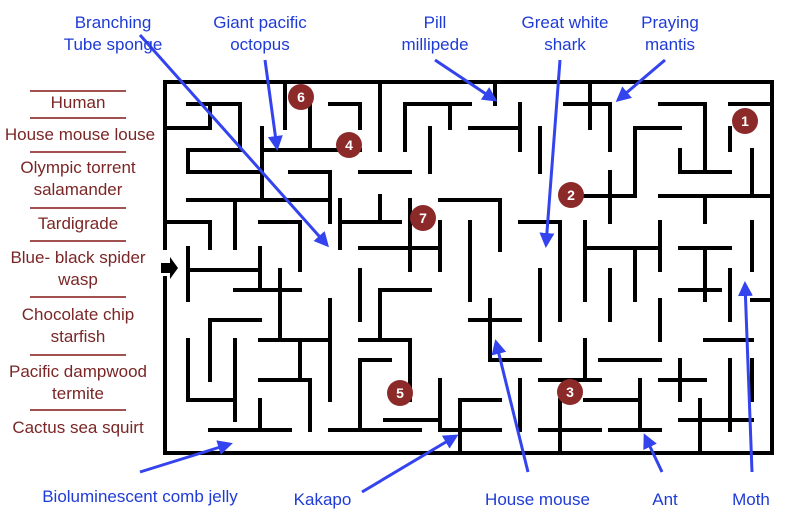  Describe the element at coordinates (78, 223) in the screenshot. I see `label-tardigrade: Tardigrade` at that location.